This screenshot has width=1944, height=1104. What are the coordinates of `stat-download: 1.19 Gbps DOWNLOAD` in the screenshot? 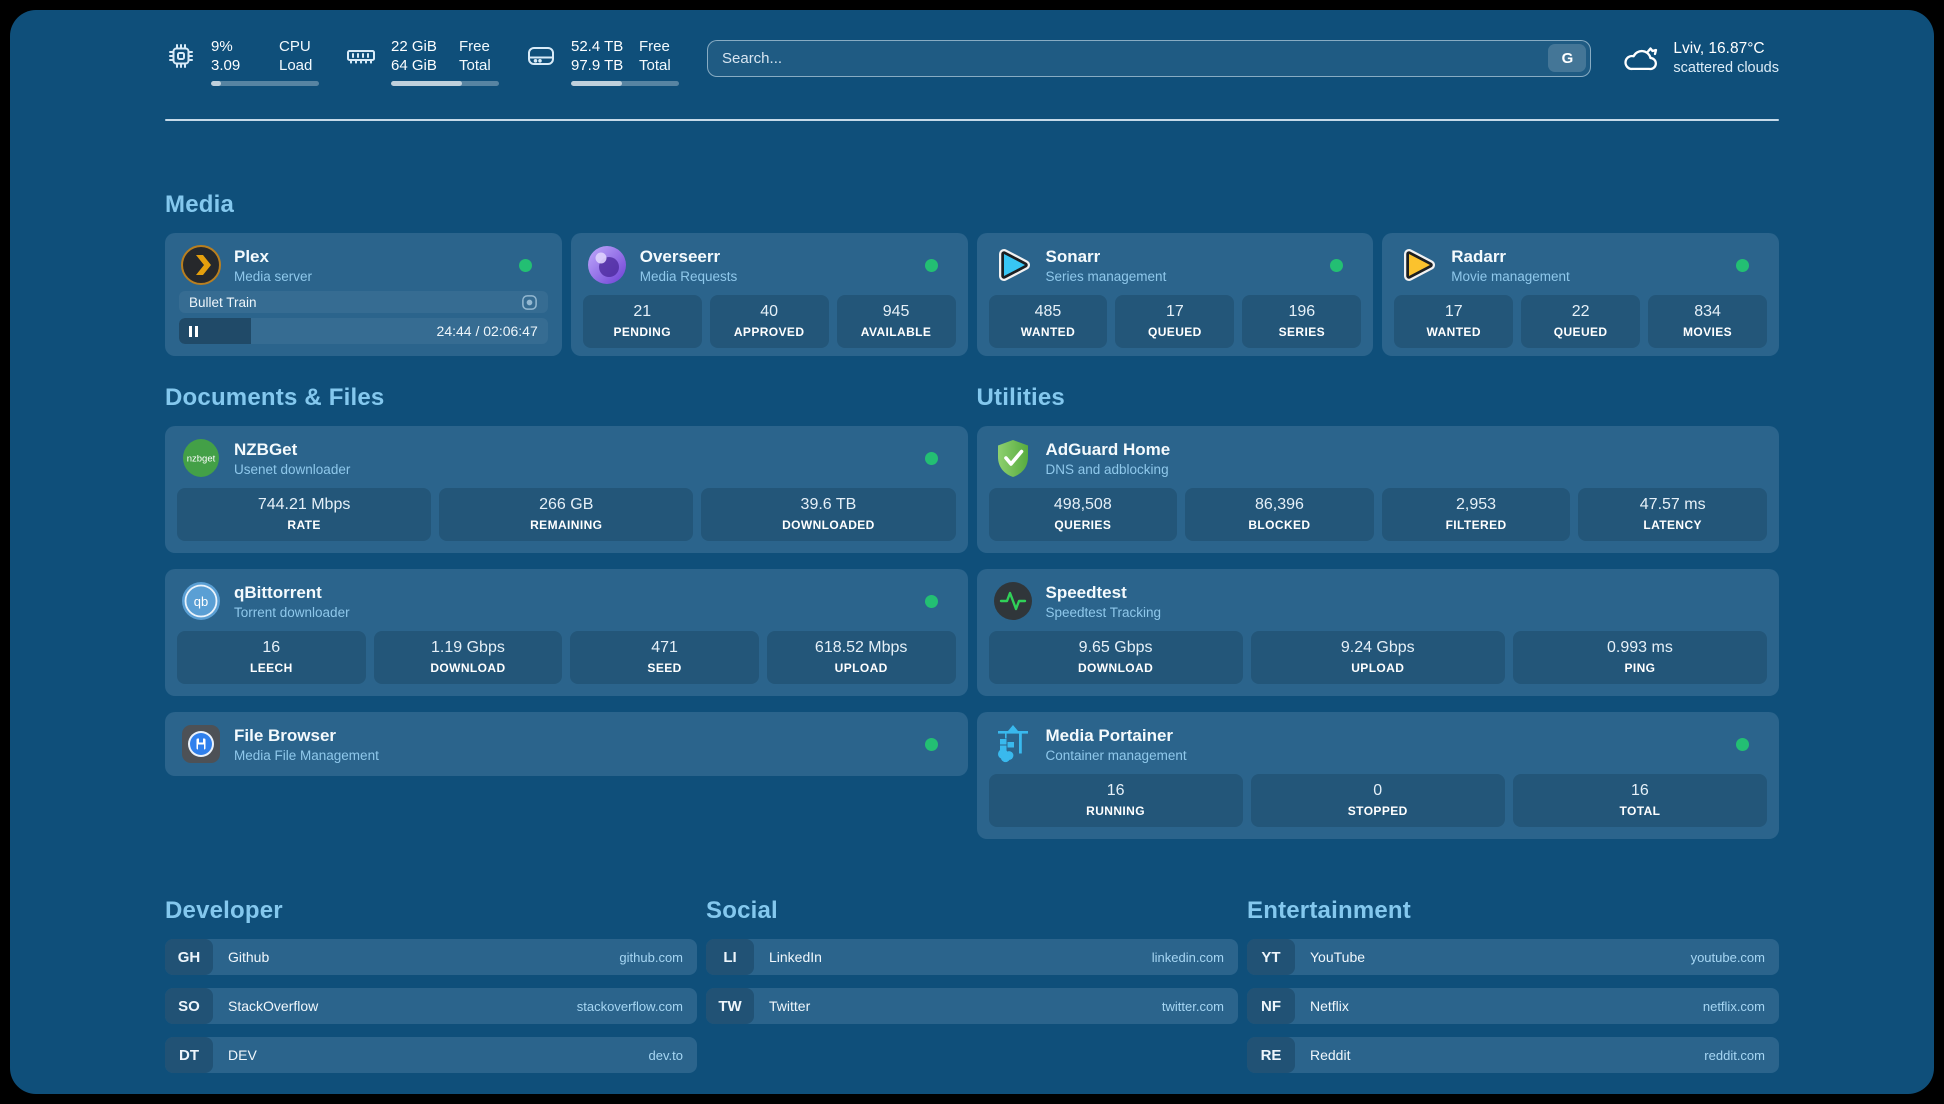 It's located at (468, 657).